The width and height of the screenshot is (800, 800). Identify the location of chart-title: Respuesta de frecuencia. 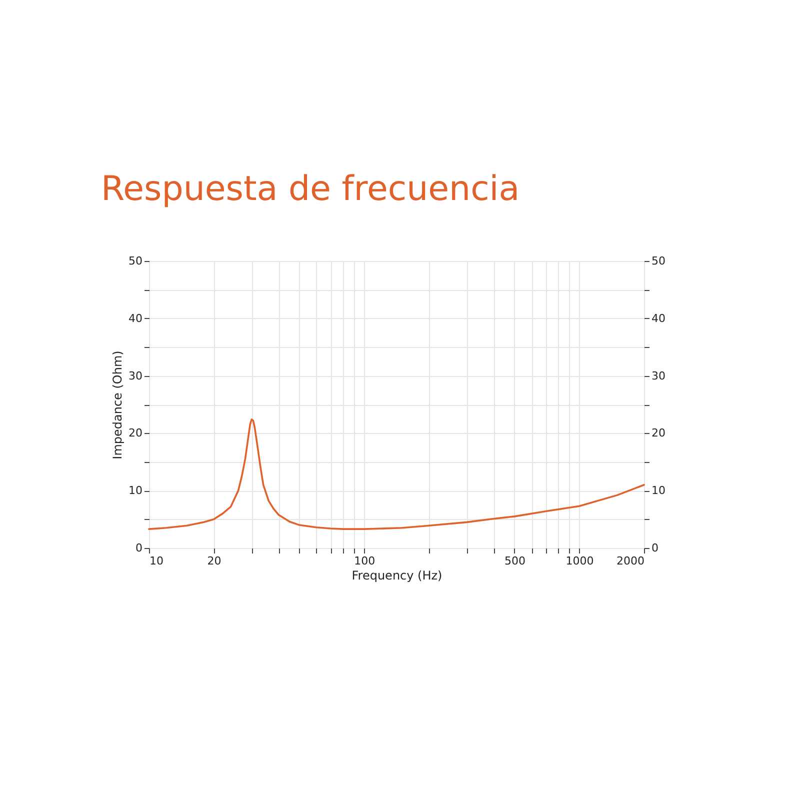
(310, 189).